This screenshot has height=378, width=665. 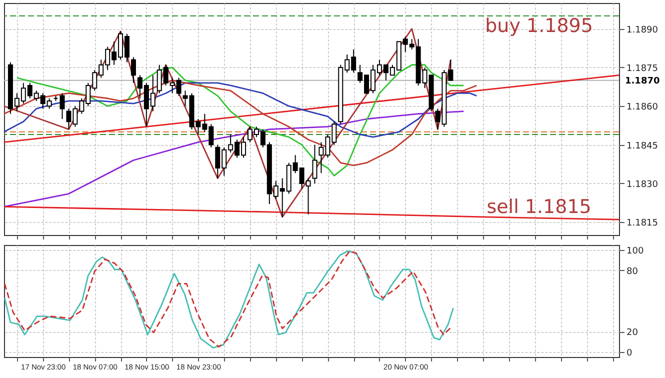 What do you see at coordinates (642, 223) in the screenshot?
I see `y-tick-label: 1.1815` at bounding box center [642, 223].